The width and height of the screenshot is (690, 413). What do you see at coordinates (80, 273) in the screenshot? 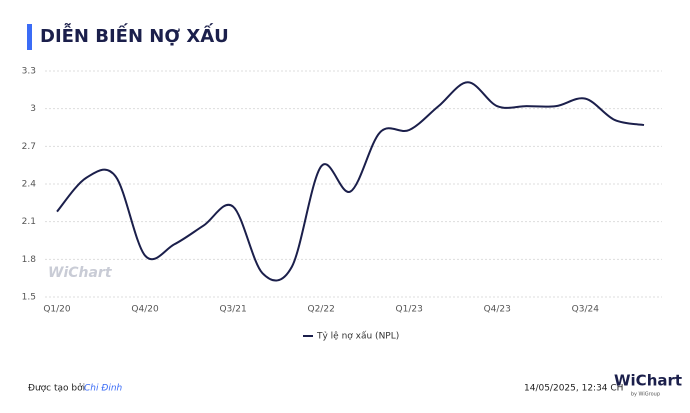
I see `watermark: WiChart` at bounding box center [80, 273].